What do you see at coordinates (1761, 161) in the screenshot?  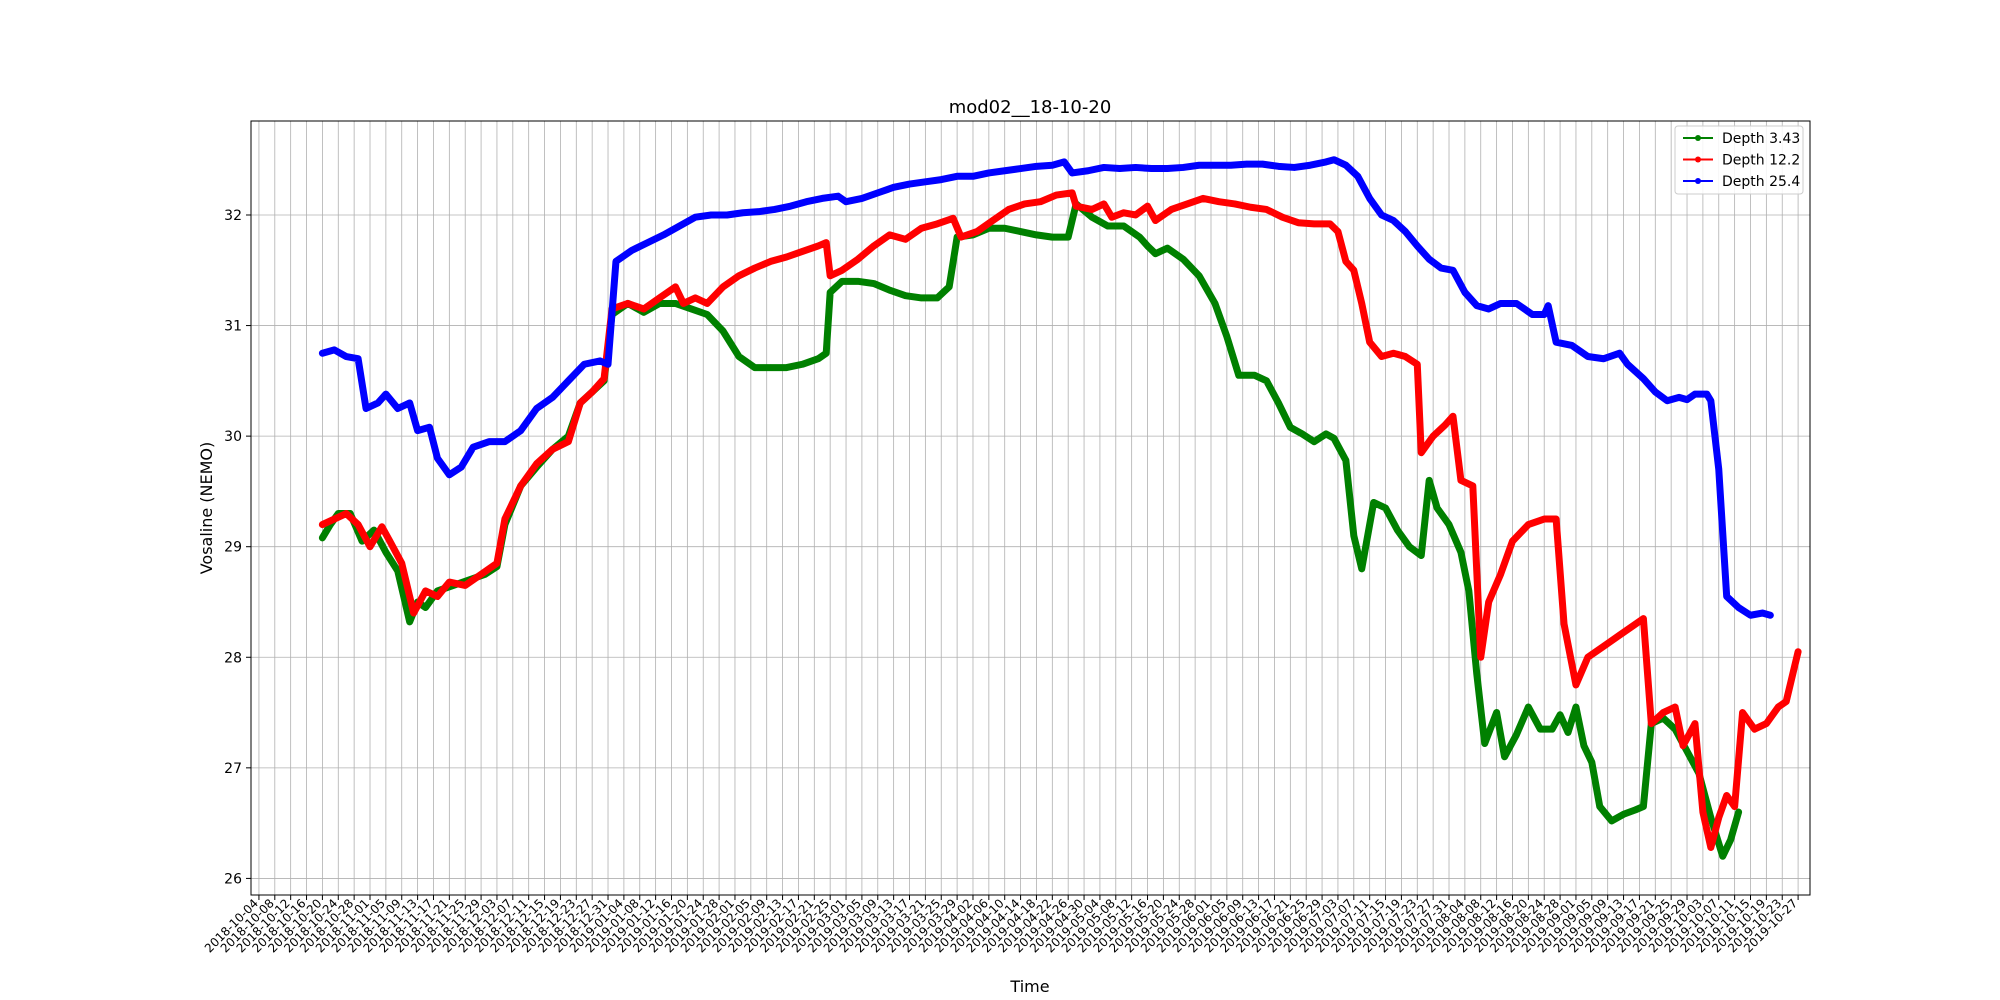 I see `legend-label: Depth 12.2` at bounding box center [1761, 161].